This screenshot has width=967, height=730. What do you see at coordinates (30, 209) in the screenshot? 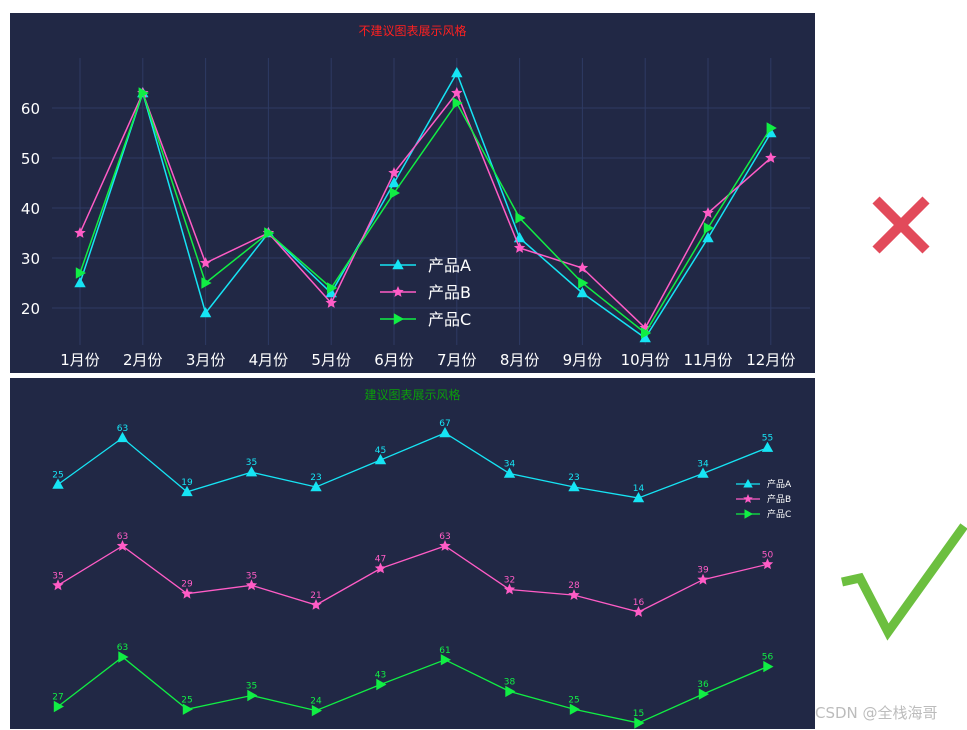
I see `y-tick-label: 40` at bounding box center [30, 209].